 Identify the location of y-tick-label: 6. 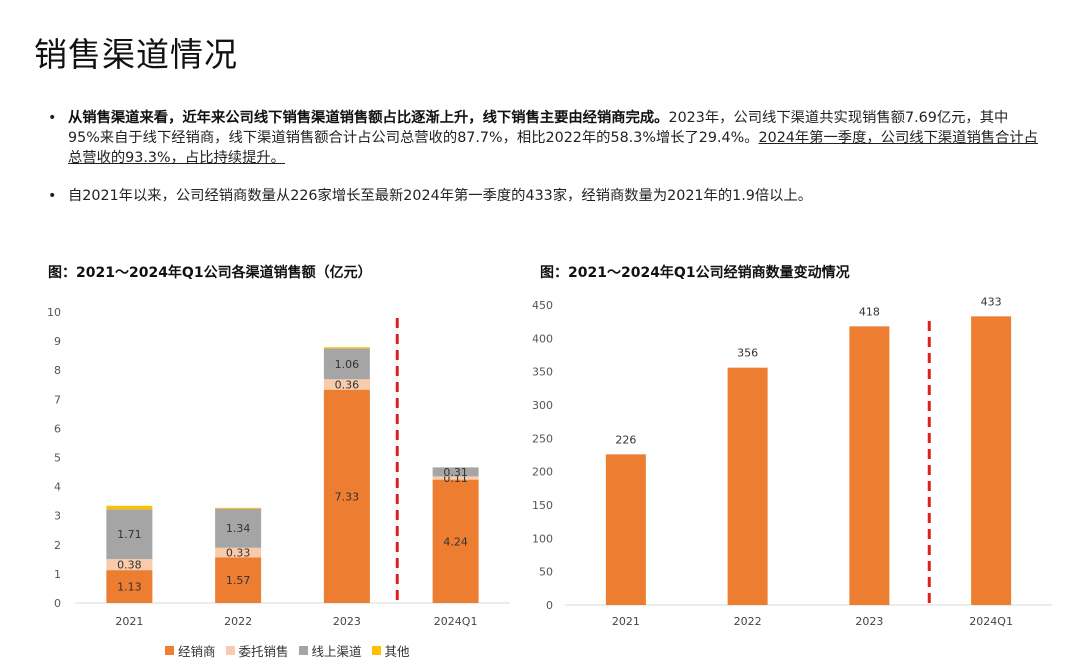
(57, 428).